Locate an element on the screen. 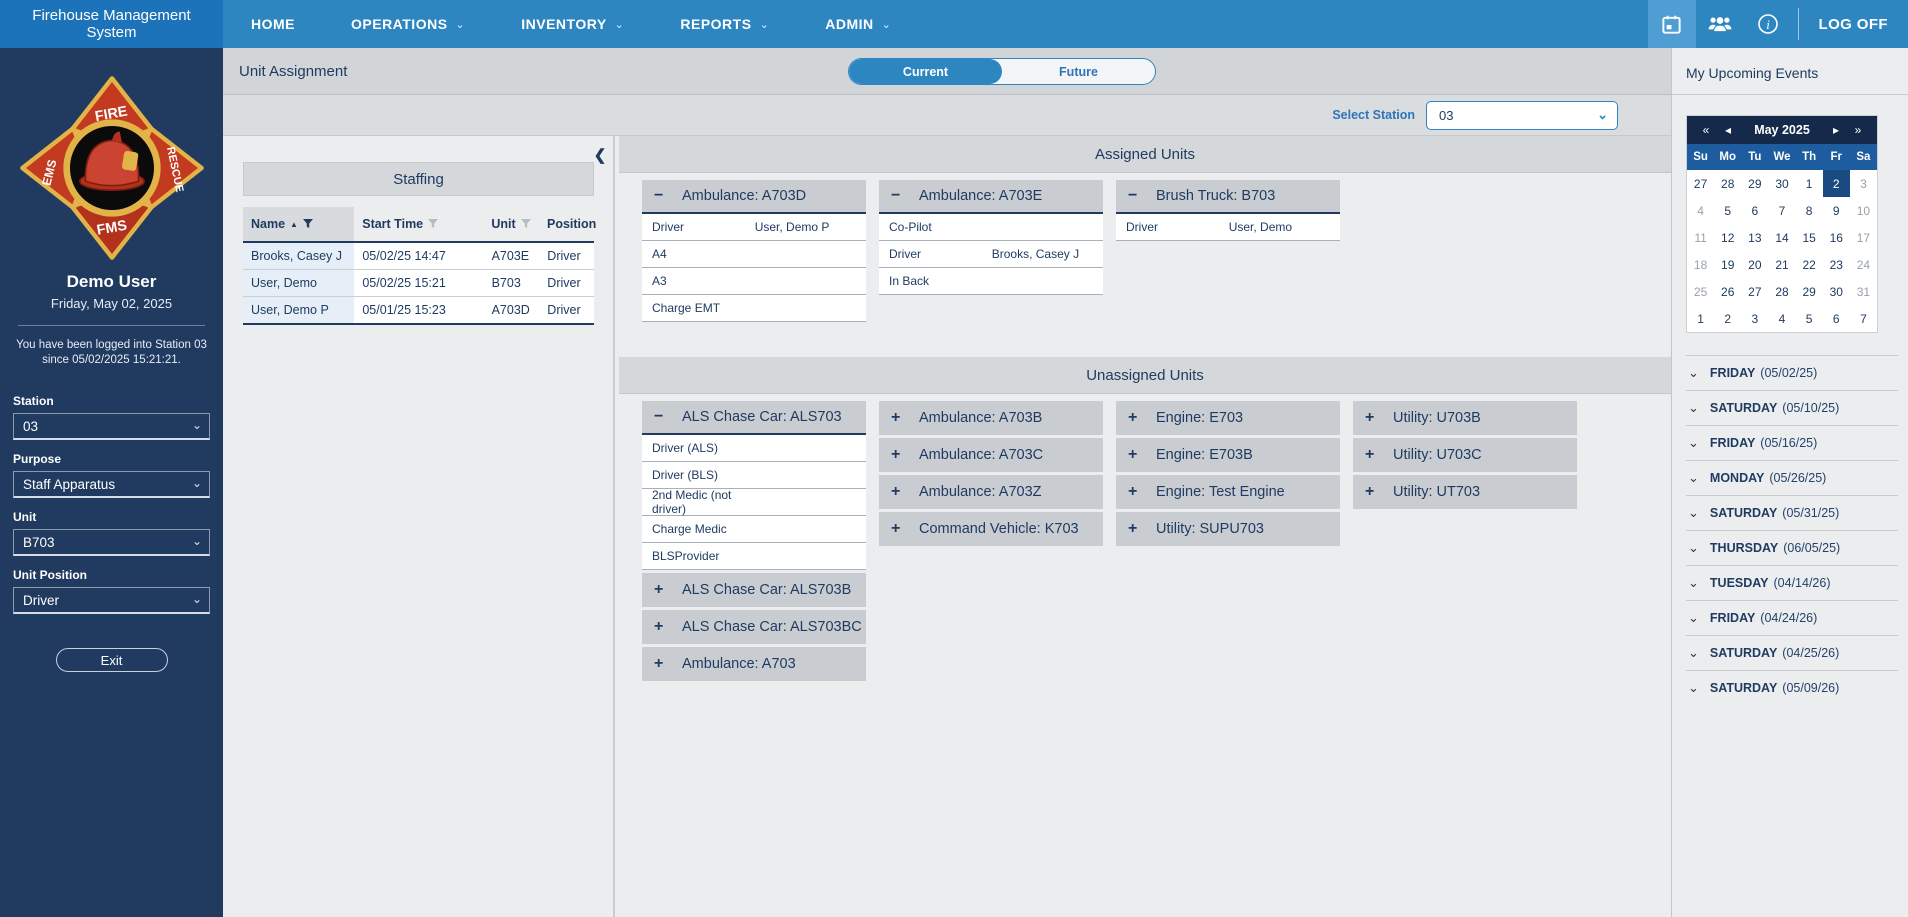 The width and height of the screenshot is (1908, 917). info-icon: i is located at coordinates (1768, 24).